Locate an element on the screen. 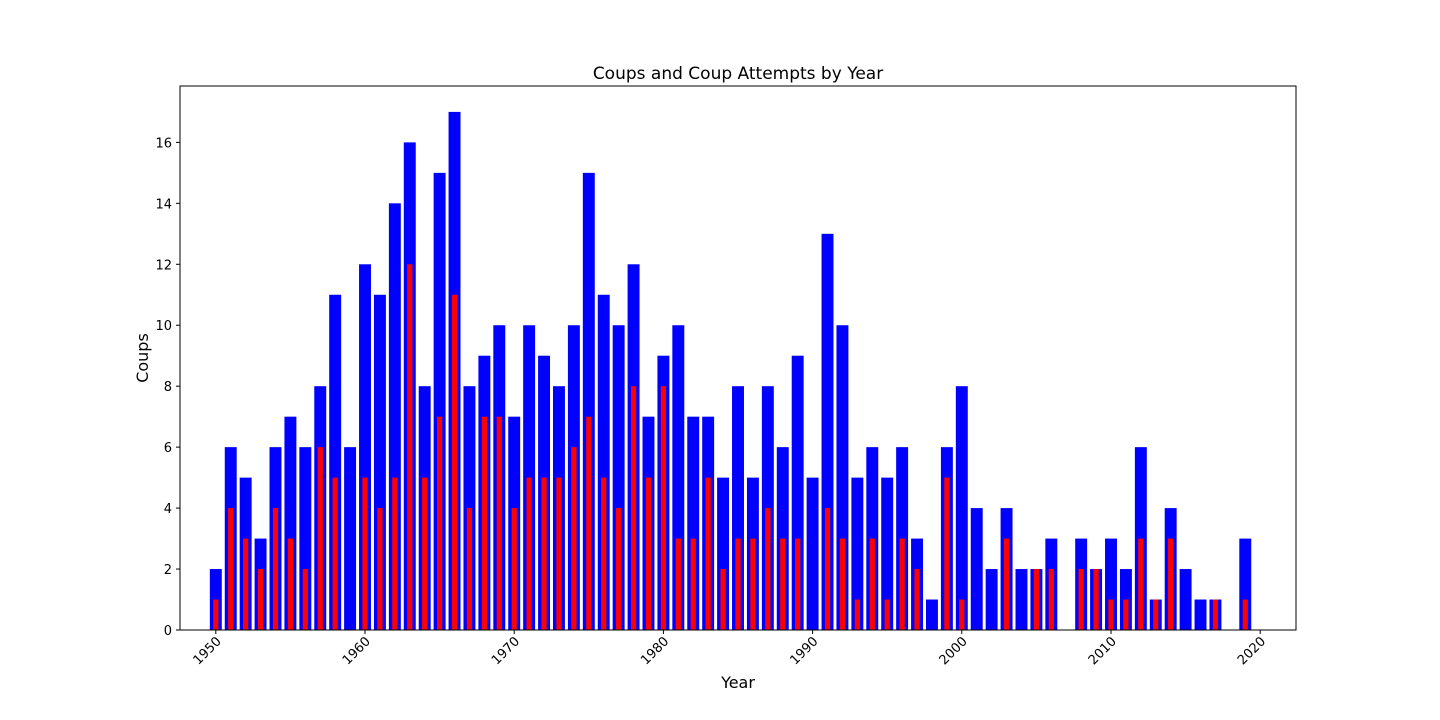  bar-total-1960 is located at coordinates (365, 447).